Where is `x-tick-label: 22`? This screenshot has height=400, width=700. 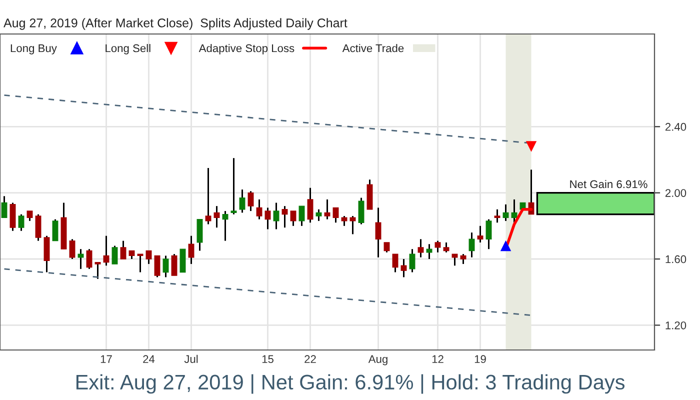 x-tick-label: 22 is located at coordinates (310, 359).